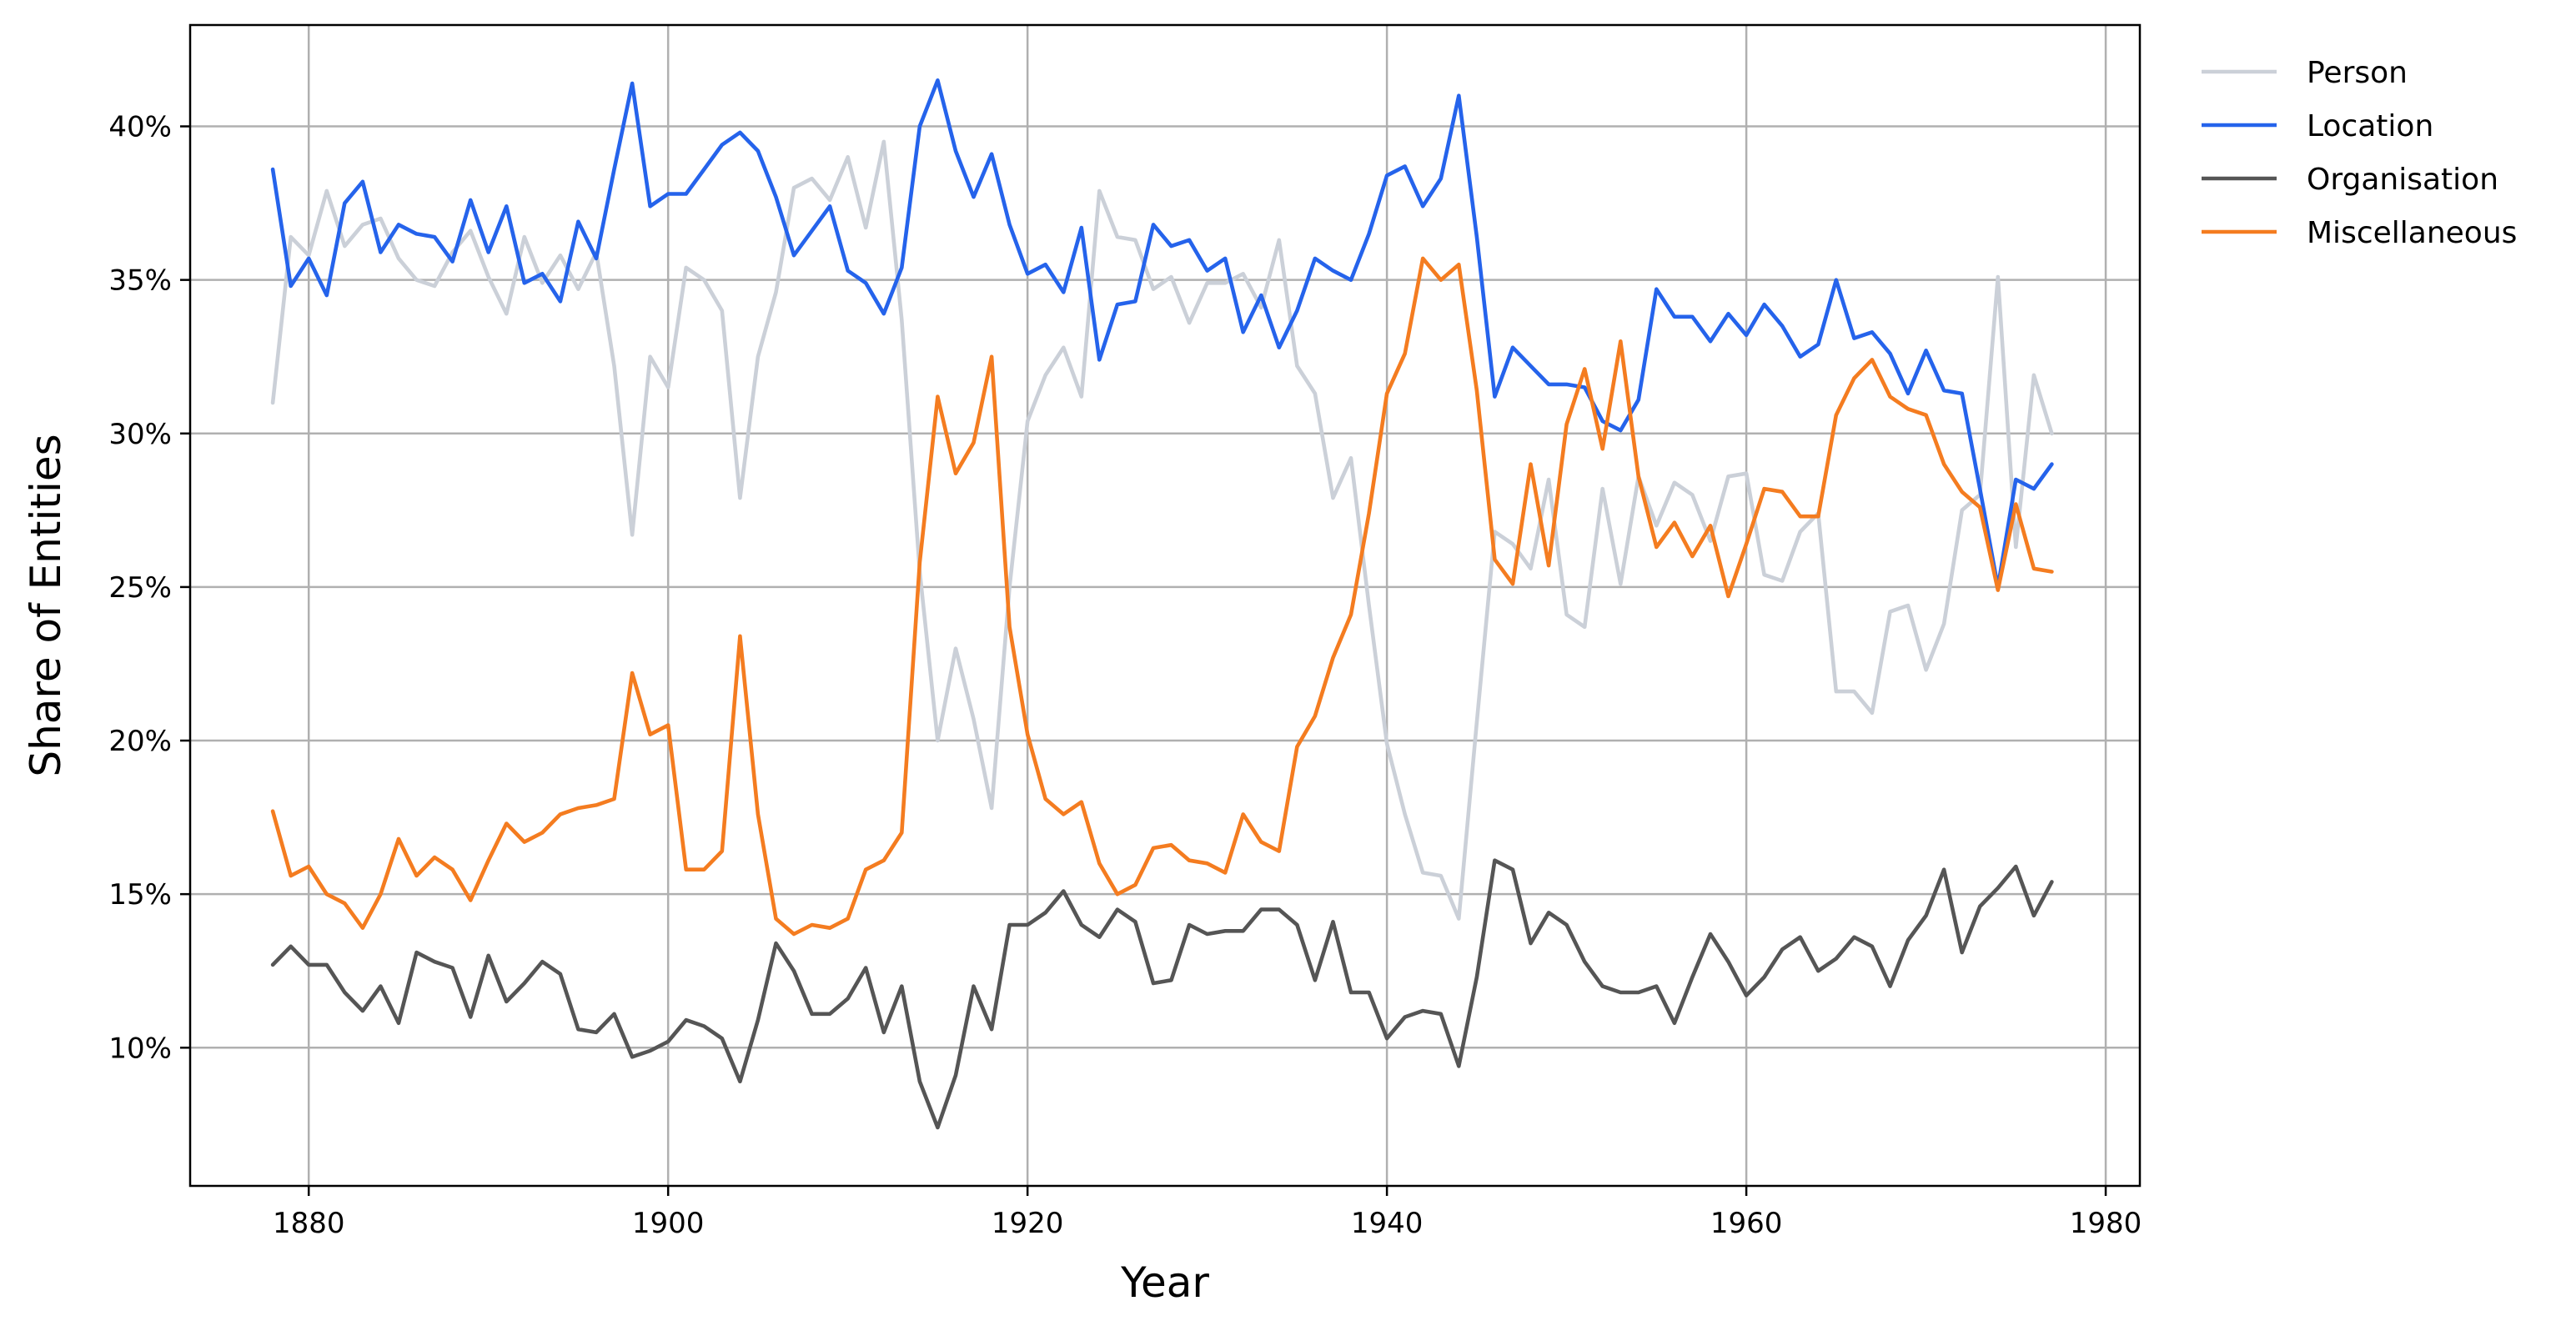 Image resolution: width=2576 pixels, height=1326 pixels. What do you see at coordinates (140, 1048) in the screenshot?
I see `y-tick-label: 10%` at bounding box center [140, 1048].